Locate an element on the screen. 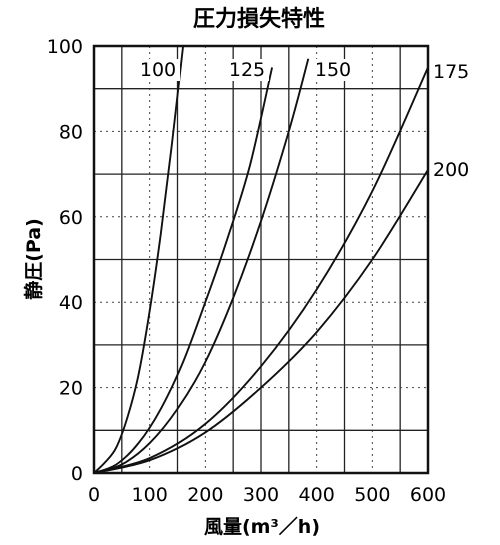 This screenshot has width=500, height=545. y-tick-label: 20 is located at coordinates (71, 389).